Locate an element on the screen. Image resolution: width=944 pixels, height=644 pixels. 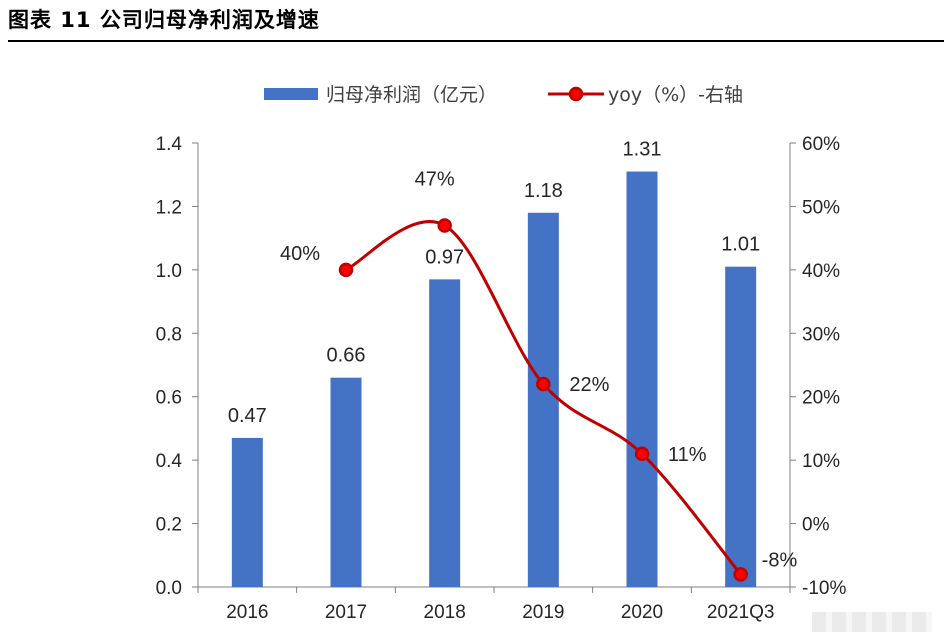
bar-value-label: 1.01 is located at coordinates (740, 245).